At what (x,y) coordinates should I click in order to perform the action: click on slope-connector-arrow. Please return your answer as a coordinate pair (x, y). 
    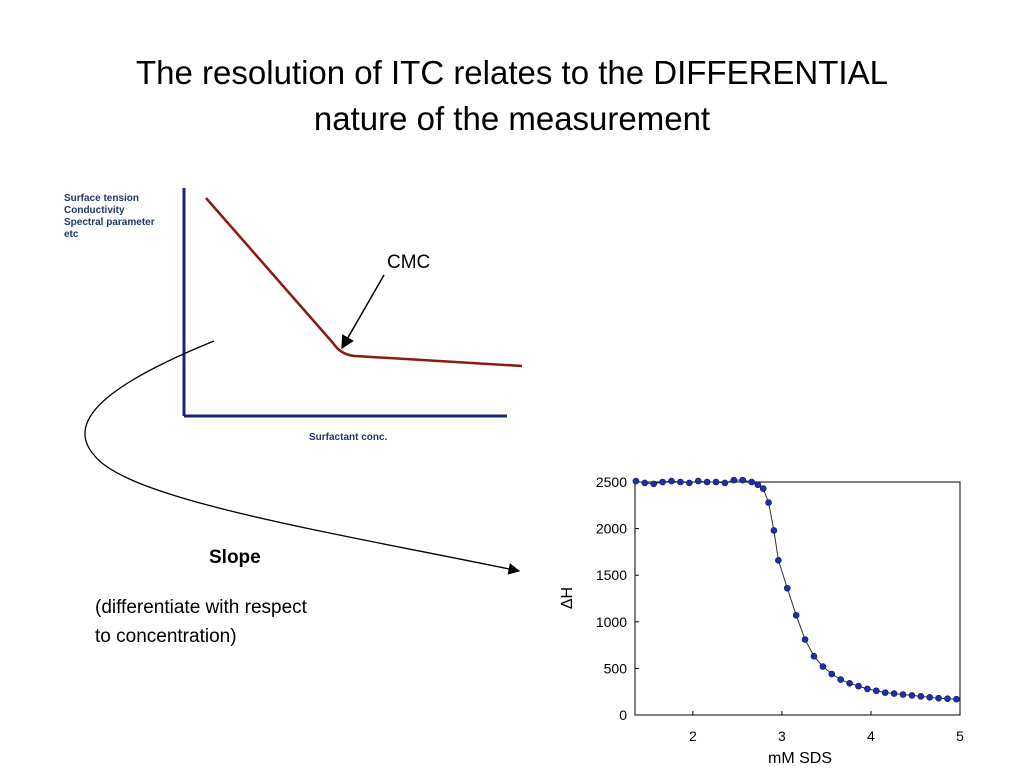
    Looking at the image, I should click on (302, 457).